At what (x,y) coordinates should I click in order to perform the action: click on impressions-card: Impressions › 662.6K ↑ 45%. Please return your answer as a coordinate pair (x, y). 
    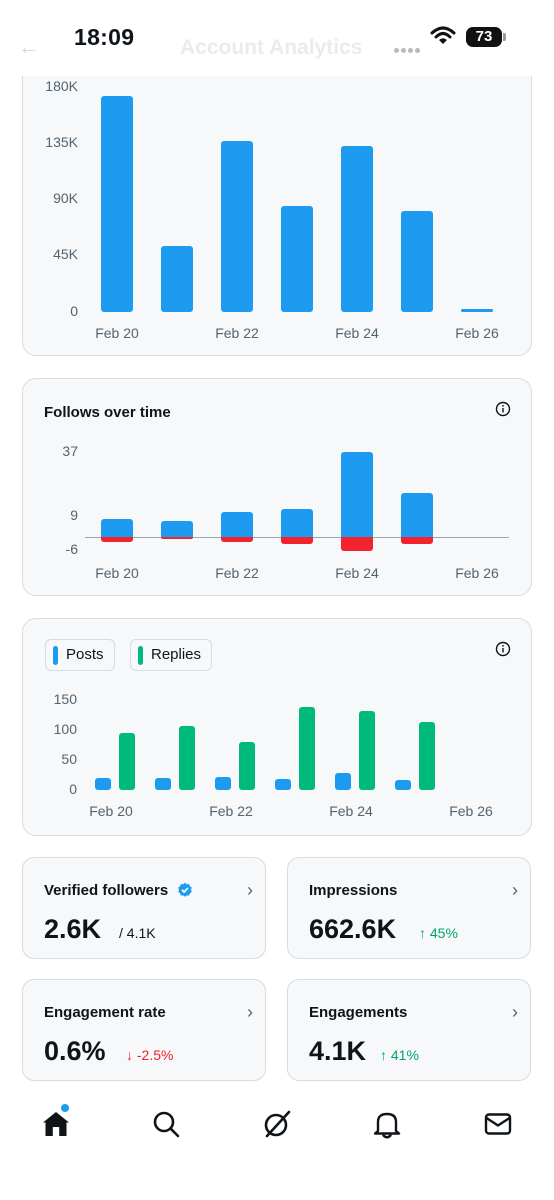
    Looking at the image, I should click on (409, 908).